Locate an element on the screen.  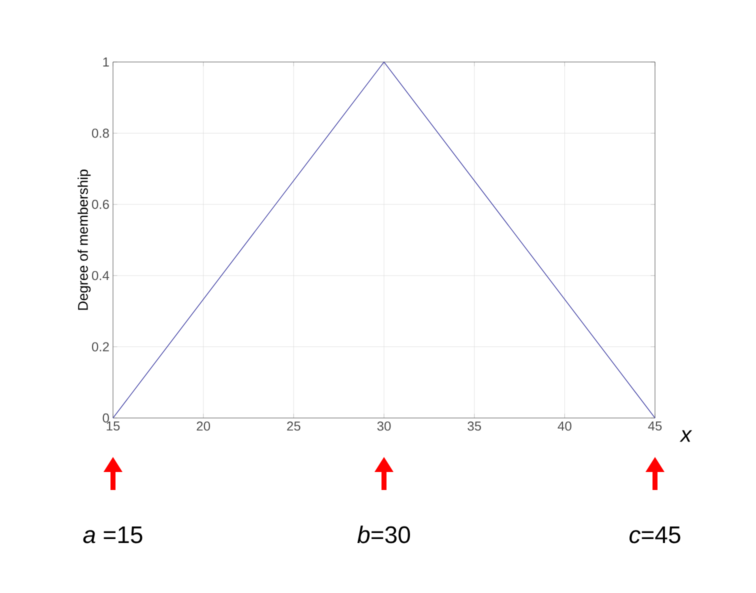
x-tick-label: 35 is located at coordinates (474, 426).